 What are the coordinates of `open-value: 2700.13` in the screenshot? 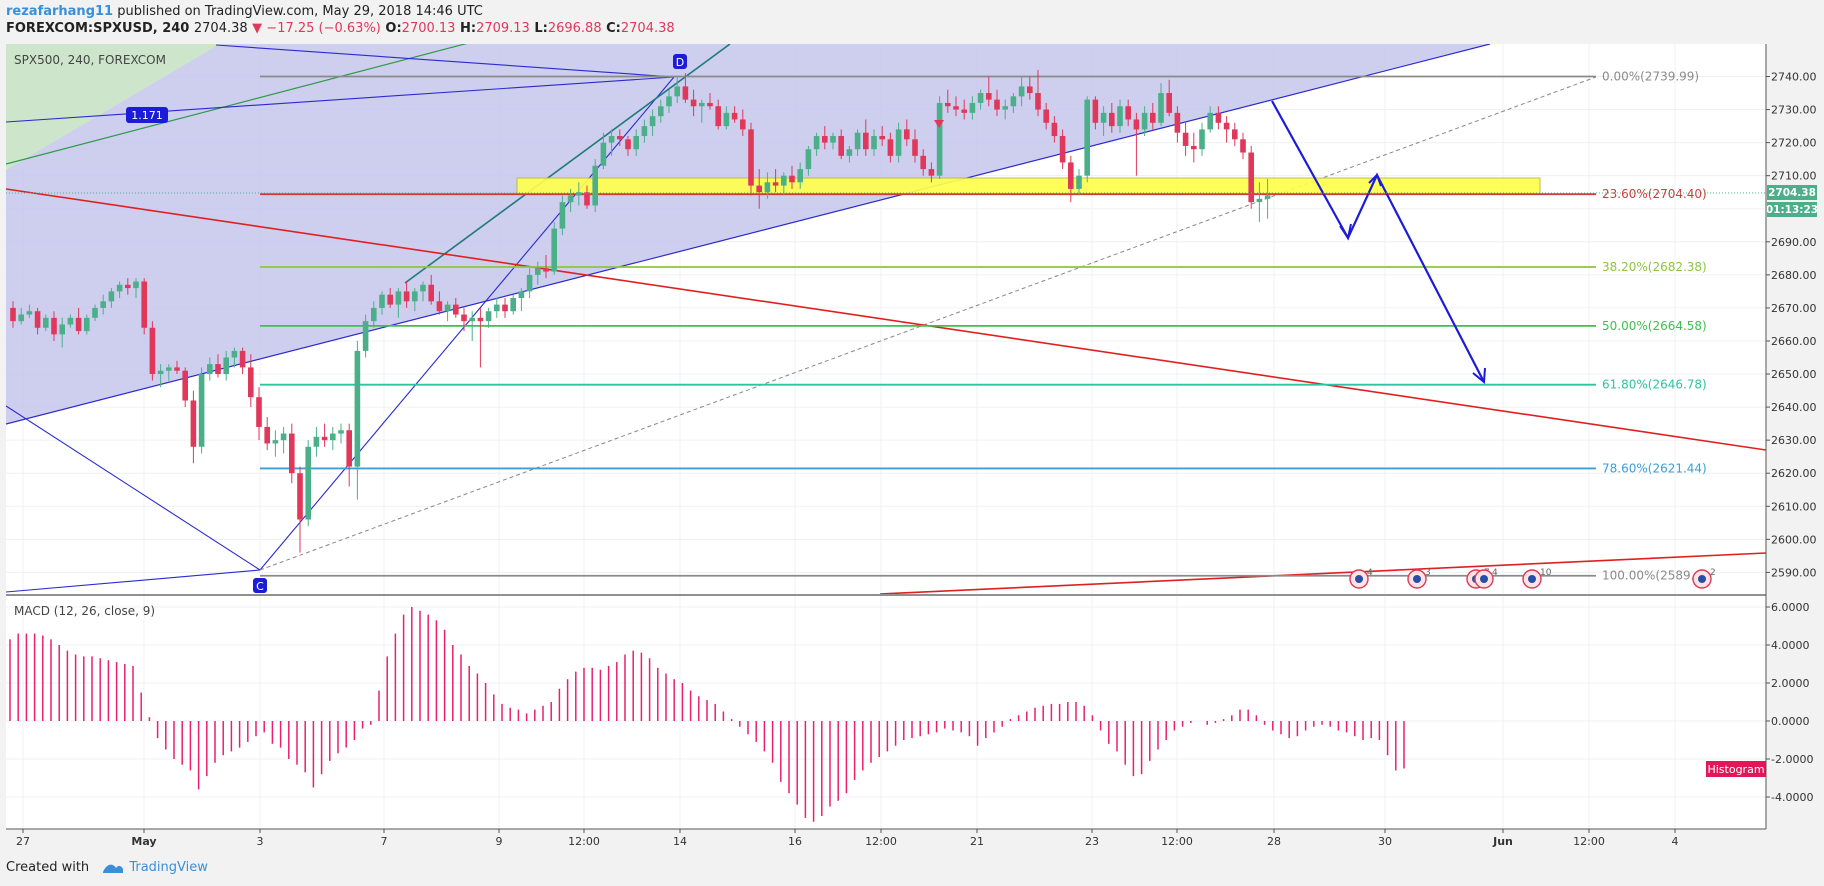 It's located at (428, 28).